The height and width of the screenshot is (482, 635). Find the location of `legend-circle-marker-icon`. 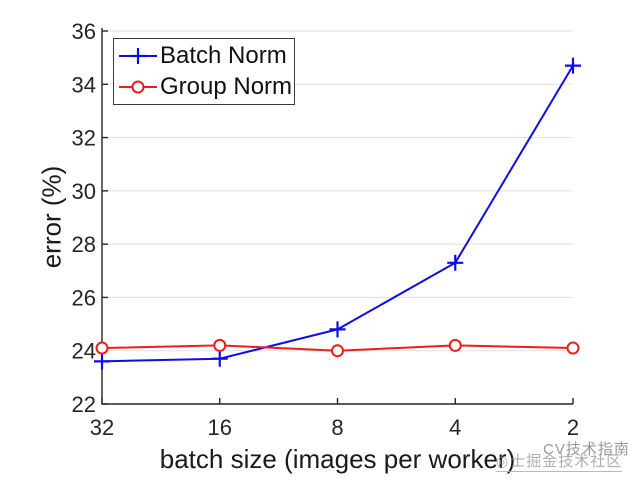

legend-circle-marker-icon is located at coordinates (138, 87).